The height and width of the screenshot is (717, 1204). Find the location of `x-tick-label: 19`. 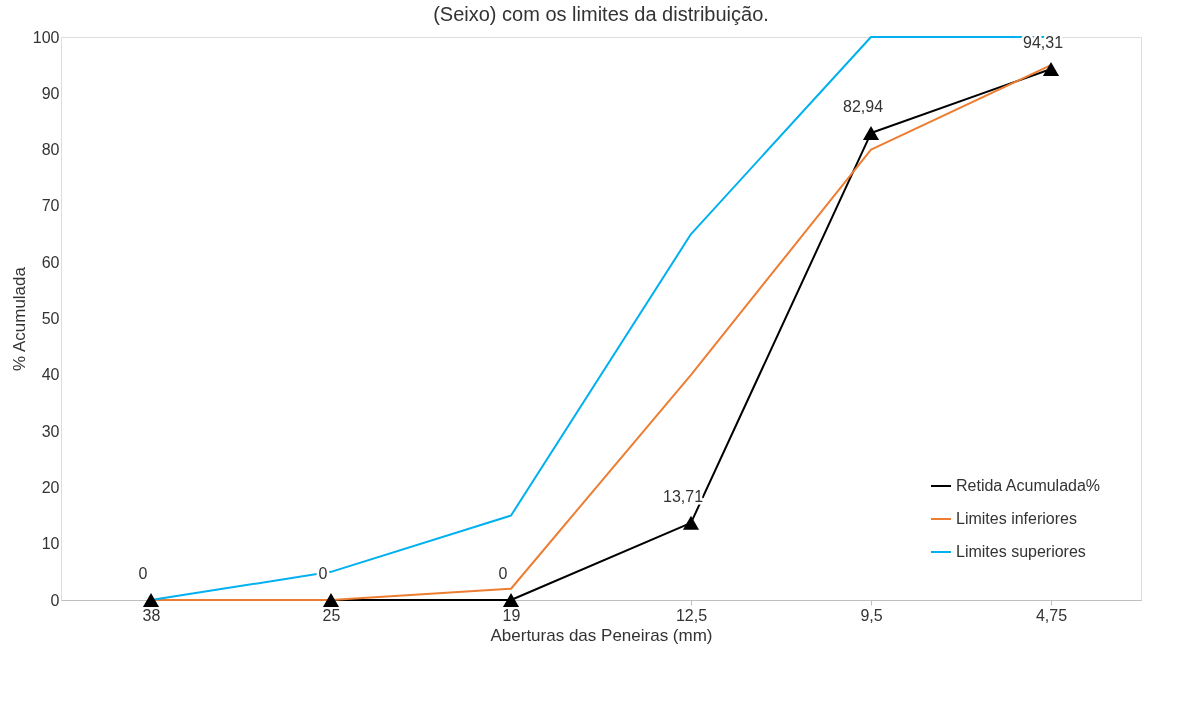

x-tick-label: 19 is located at coordinates (511, 615).